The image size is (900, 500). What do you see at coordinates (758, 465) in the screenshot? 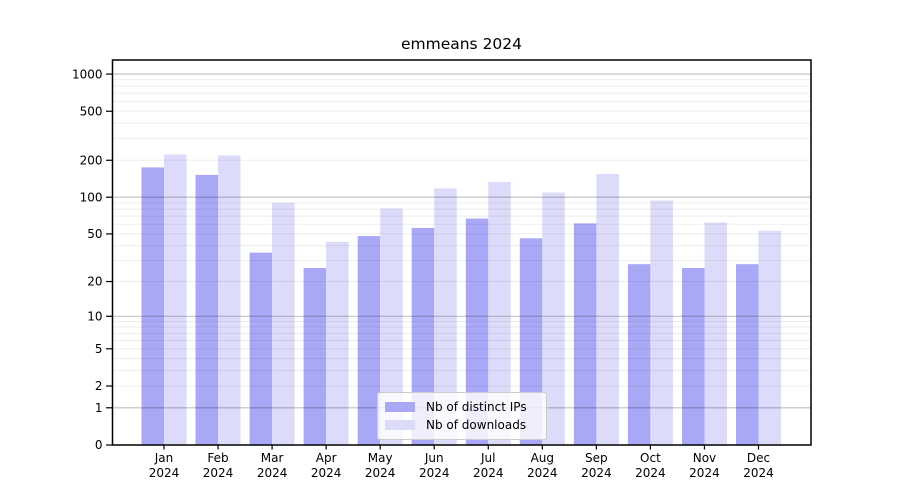
I see `x-tick-label-dec-2024: Dec 2024` at bounding box center [758, 465].